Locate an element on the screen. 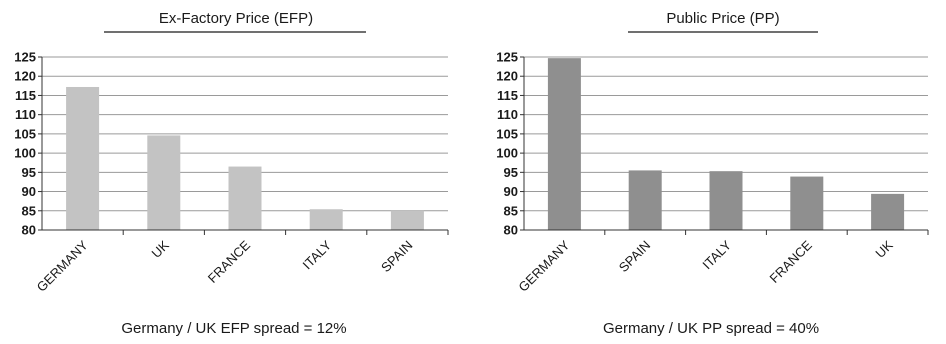 The width and height of the screenshot is (946, 344). chart-title: Public Price (PP) is located at coordinates (722, 18).